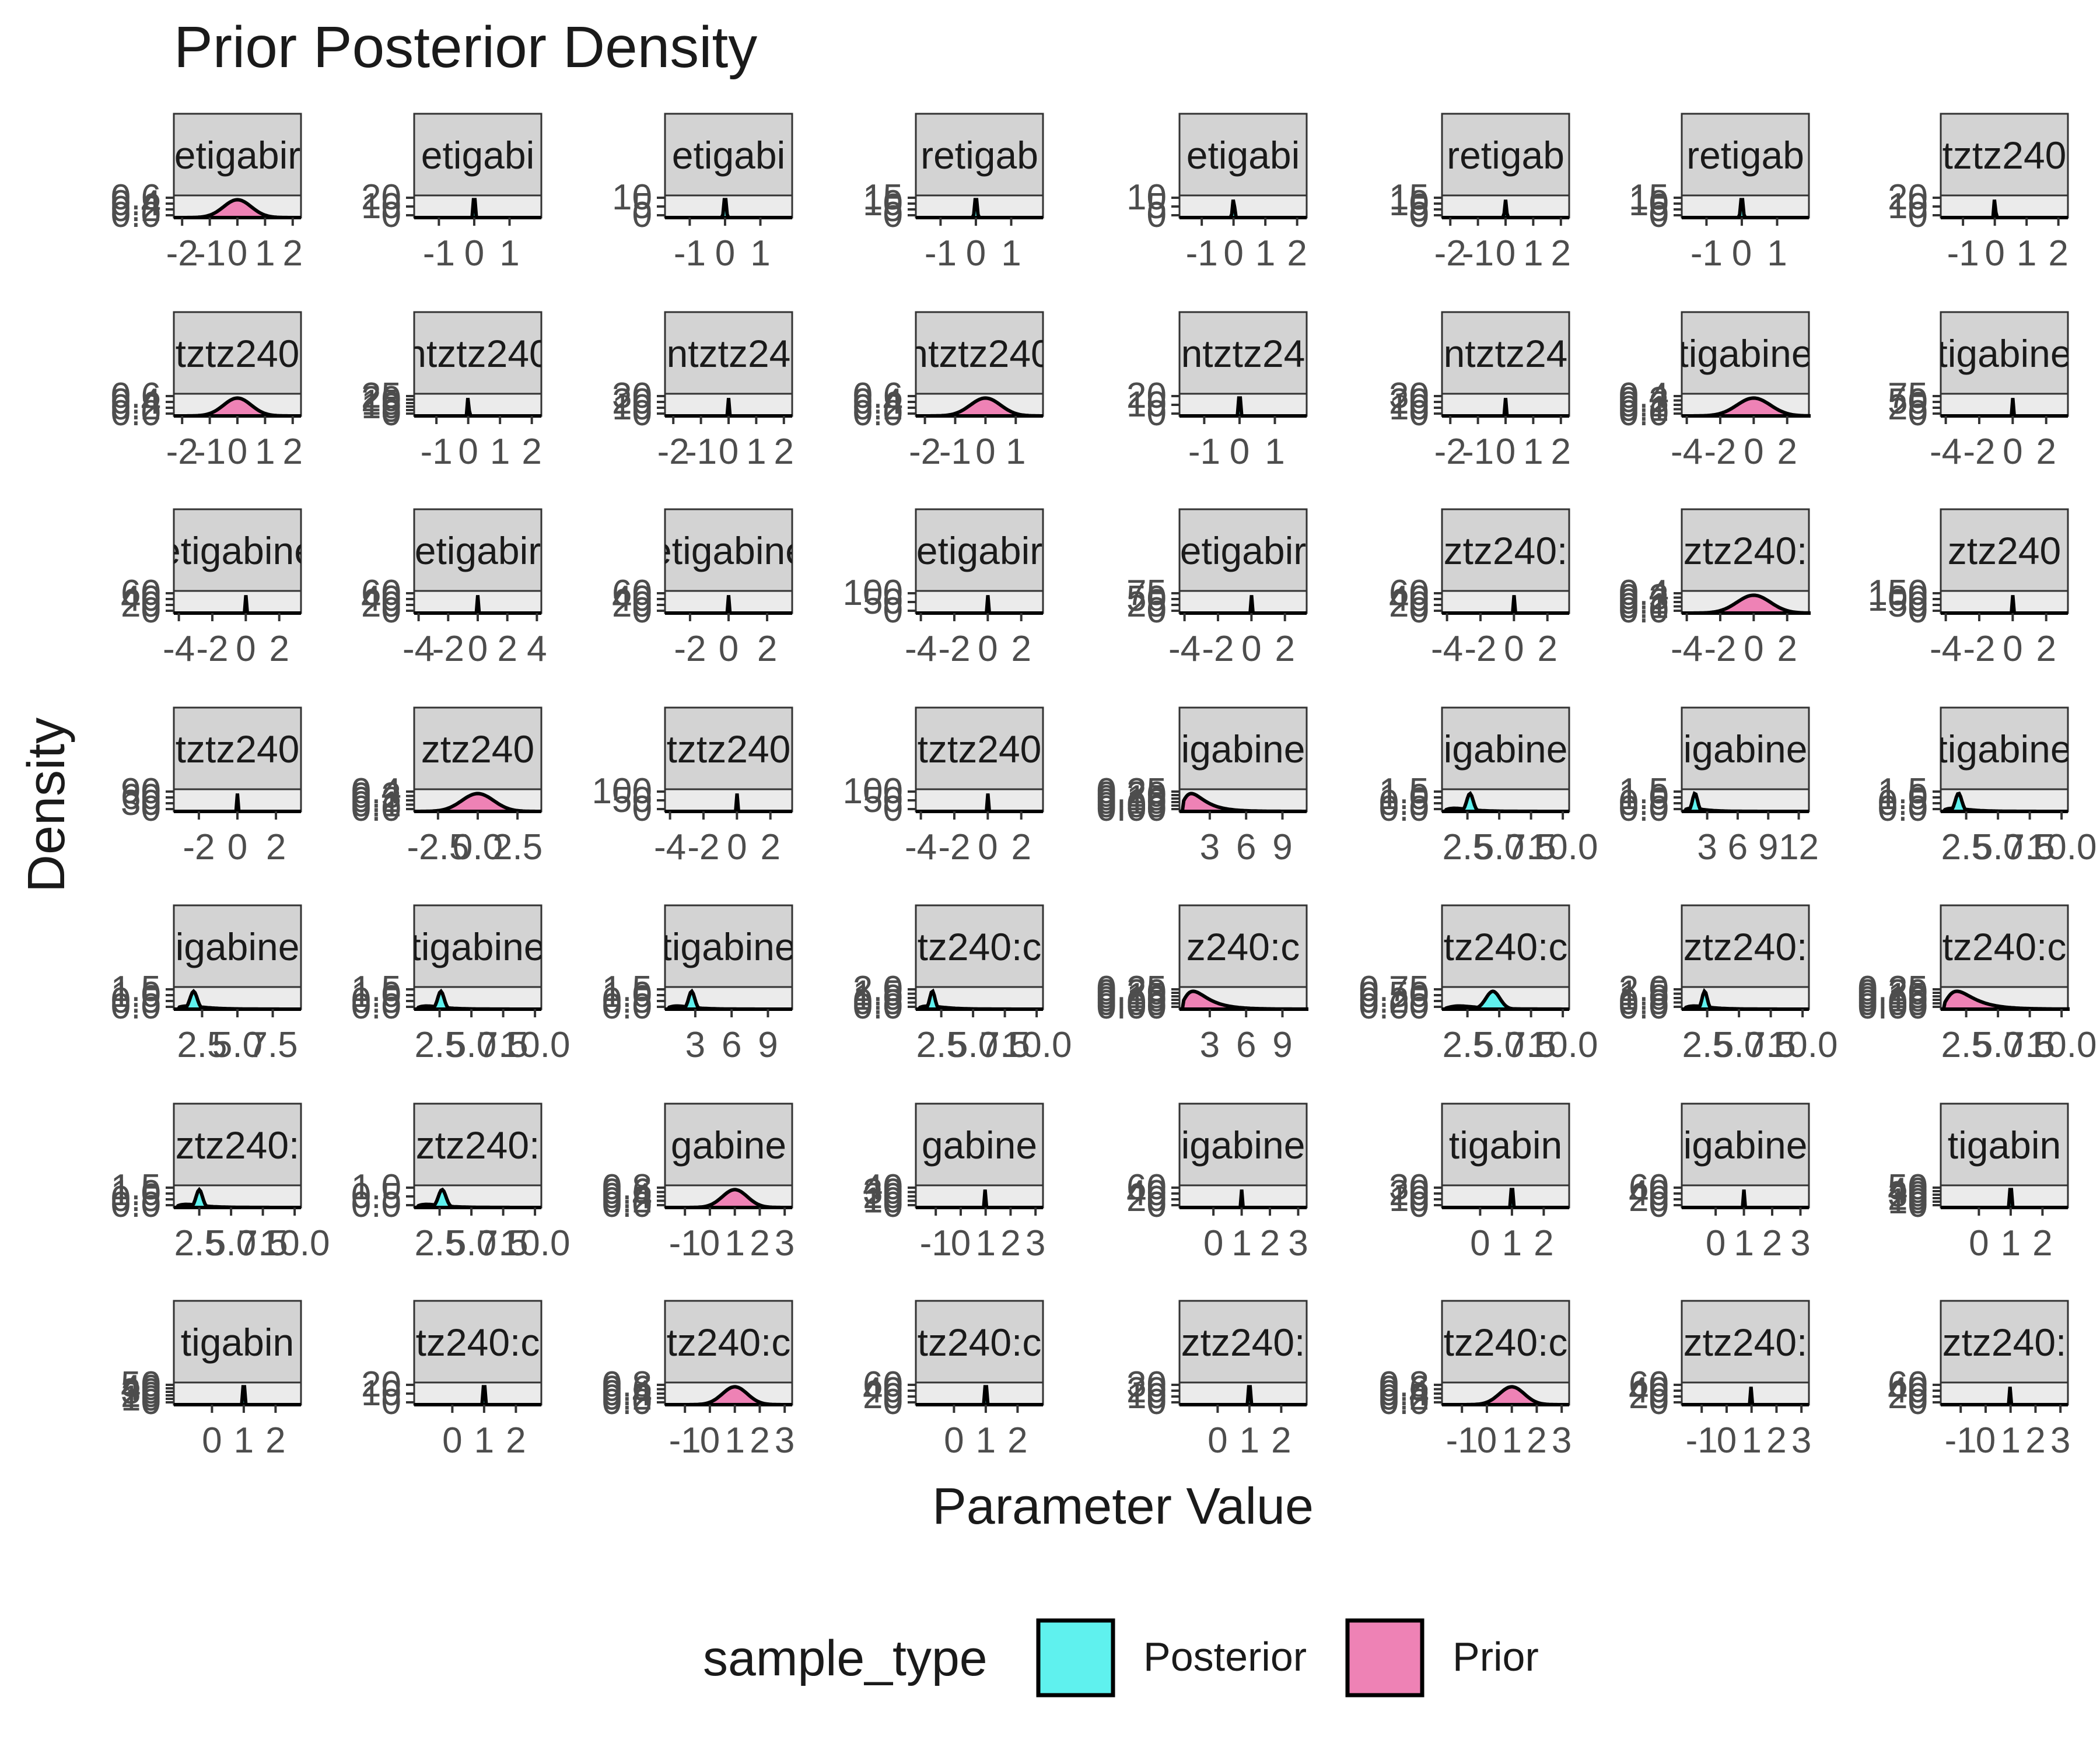 The height and width of the screenshot is (1750, 2100). What do you see at coordinates (1644, 791) in the screenshot?
I see `y-tick-label: 1.5` at bounding box center [1644, 791].